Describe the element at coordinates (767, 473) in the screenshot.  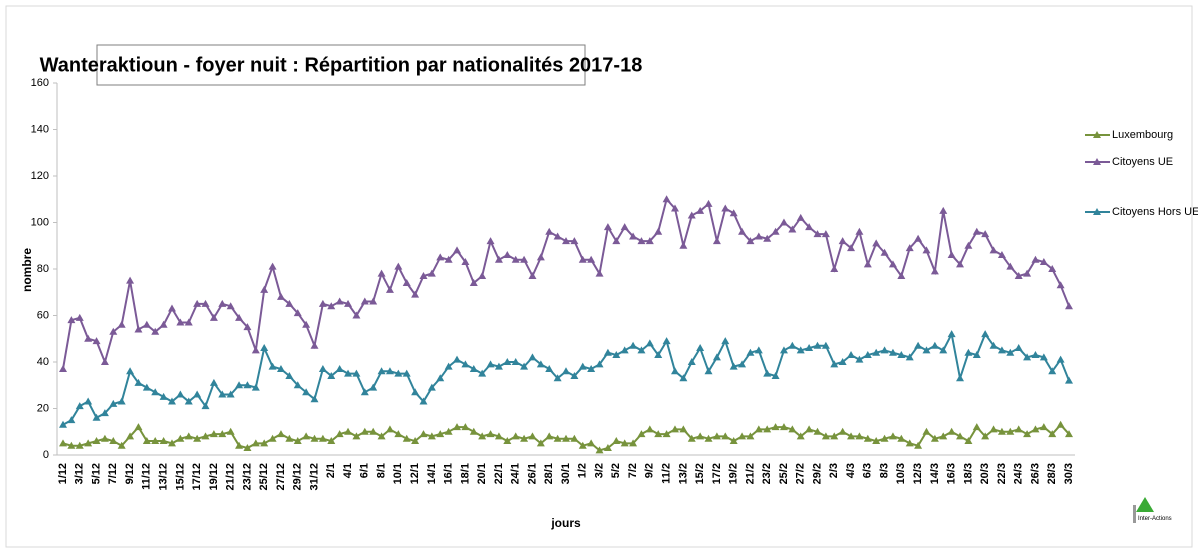
I see `x-tick-label: 23/2` at that location.